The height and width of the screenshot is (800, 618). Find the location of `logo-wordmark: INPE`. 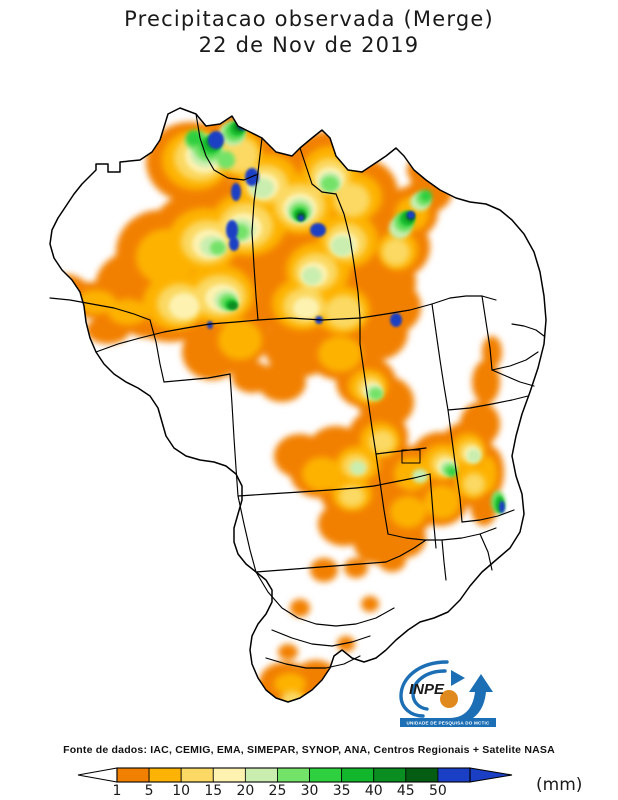

logo-wordmark: INPE is located at coordinates (427, 689).